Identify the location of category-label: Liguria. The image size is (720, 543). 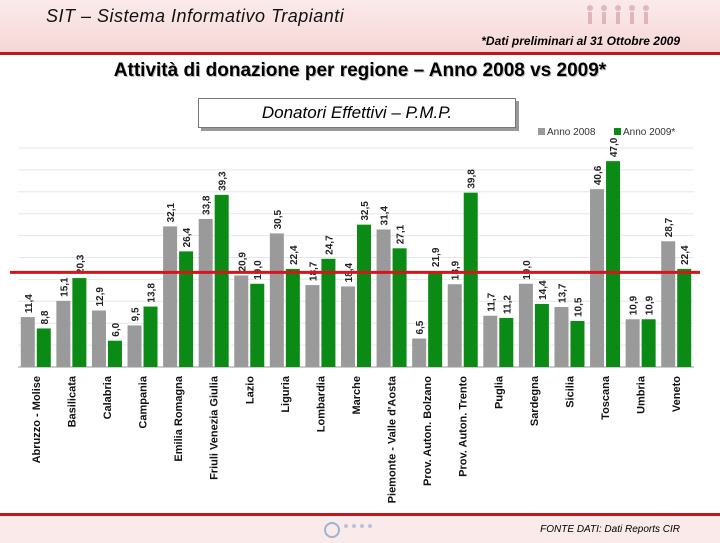
(286, 394).